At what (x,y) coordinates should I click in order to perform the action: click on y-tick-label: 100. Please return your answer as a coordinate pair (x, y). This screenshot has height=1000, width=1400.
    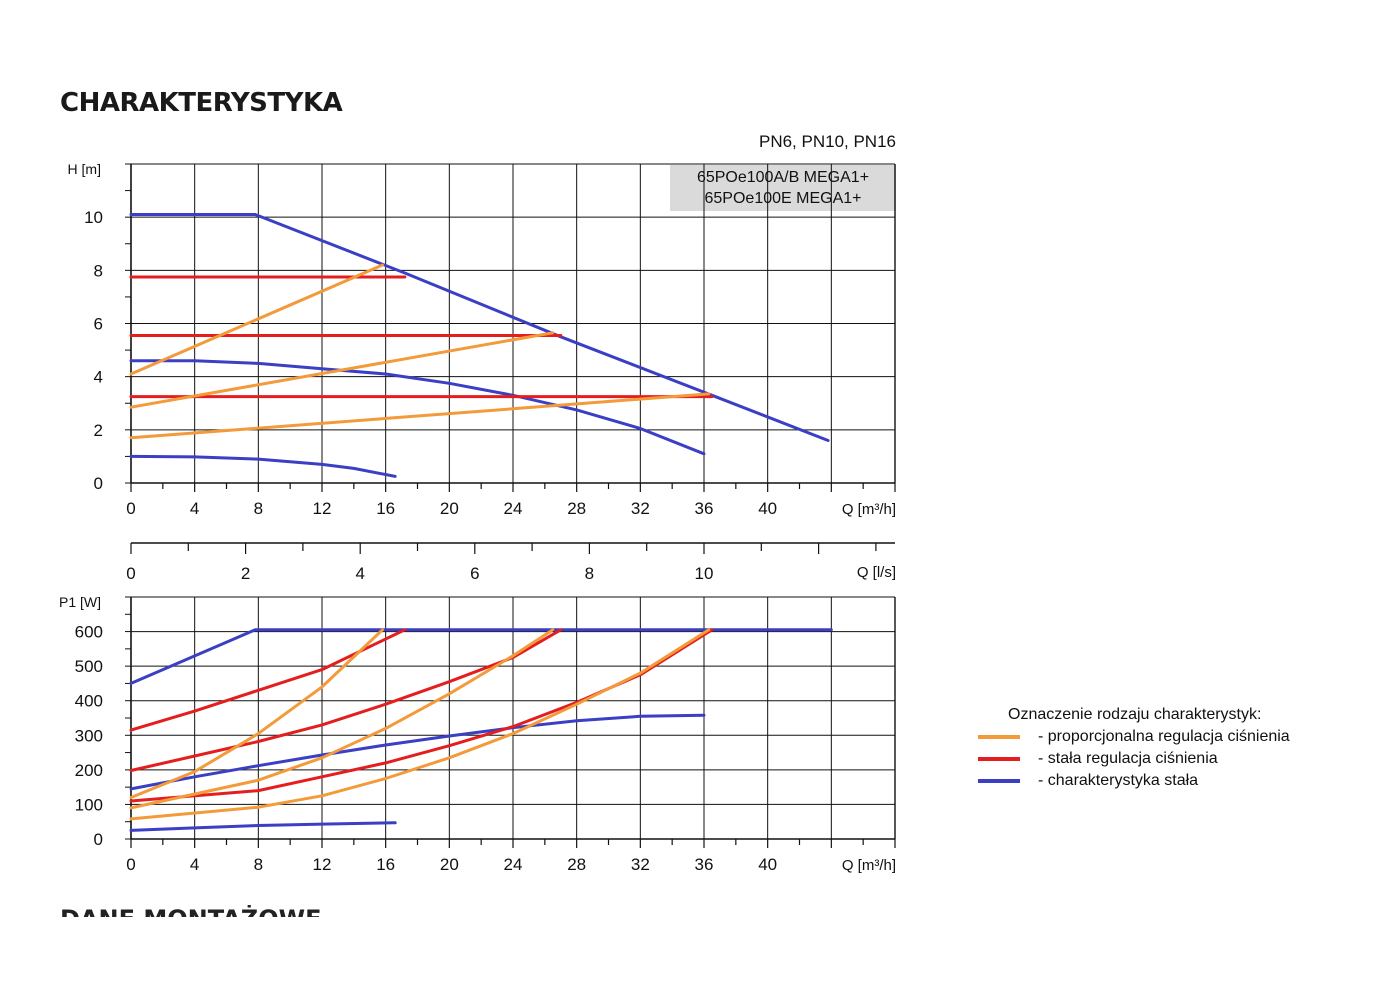
    Looking at the image, I should click on (89, 804).